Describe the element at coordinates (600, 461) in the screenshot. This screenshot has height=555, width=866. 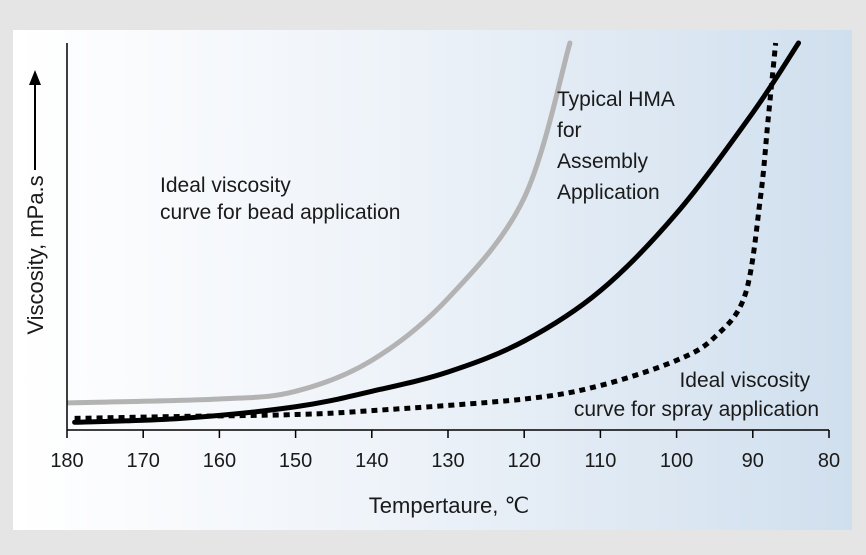
I see `x-tick-label: 110` at that location.